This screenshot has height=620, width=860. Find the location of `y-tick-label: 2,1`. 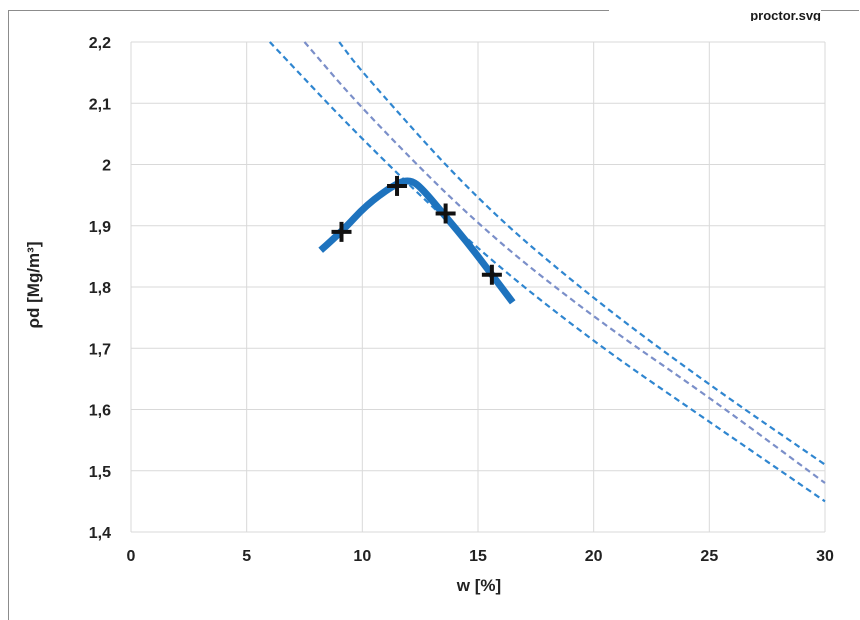

y-tick-label: 2,1 is located at coordinates (100, 104).